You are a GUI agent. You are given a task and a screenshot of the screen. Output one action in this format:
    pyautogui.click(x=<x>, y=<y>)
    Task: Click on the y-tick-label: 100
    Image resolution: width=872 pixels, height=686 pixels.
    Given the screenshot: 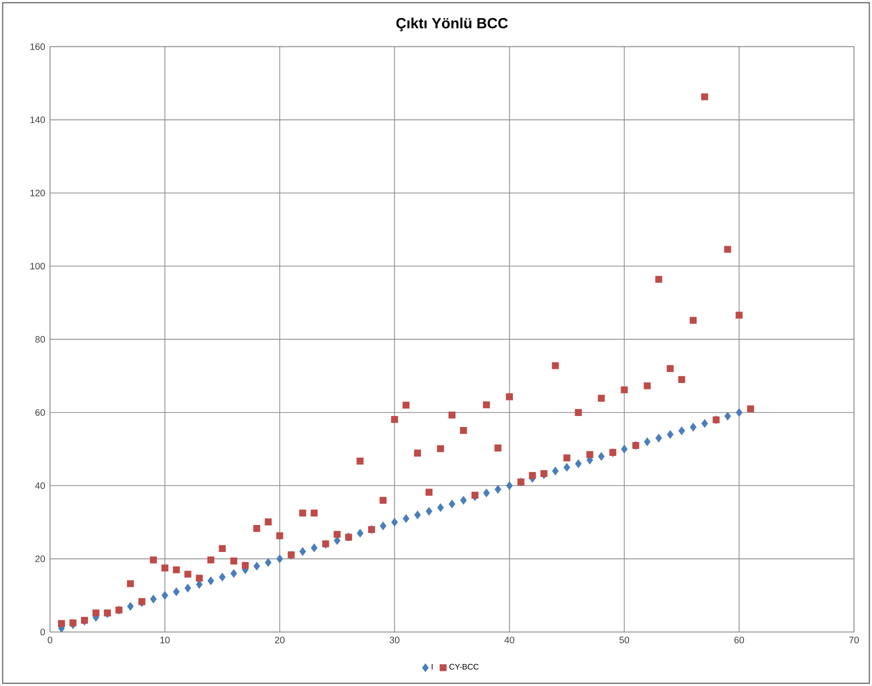 What is the action you would take?
    pyautogui.click(x=37, y=266)
    